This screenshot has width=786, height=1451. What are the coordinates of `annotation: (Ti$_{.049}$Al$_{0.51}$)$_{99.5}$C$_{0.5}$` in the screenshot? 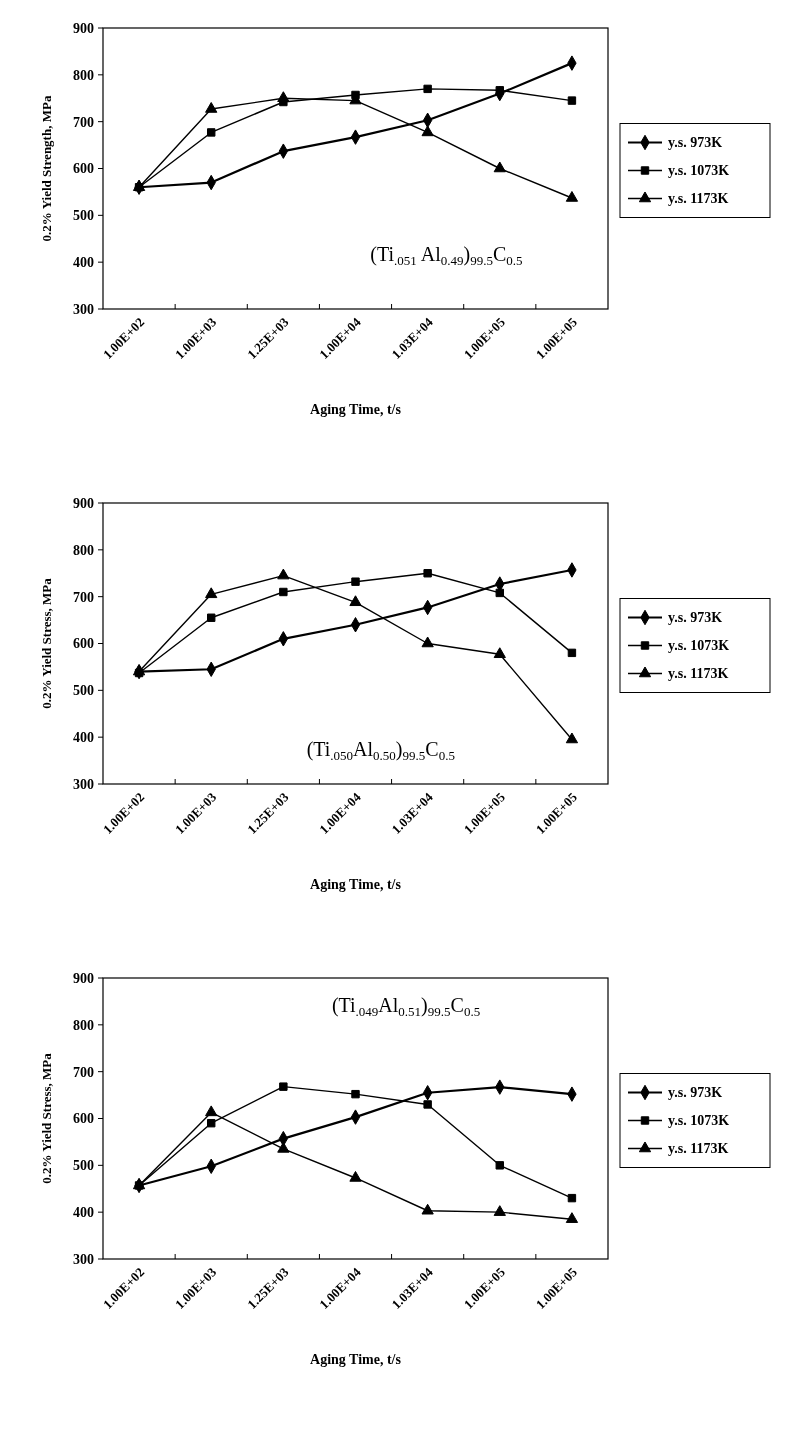 It's located at (406, 1006).